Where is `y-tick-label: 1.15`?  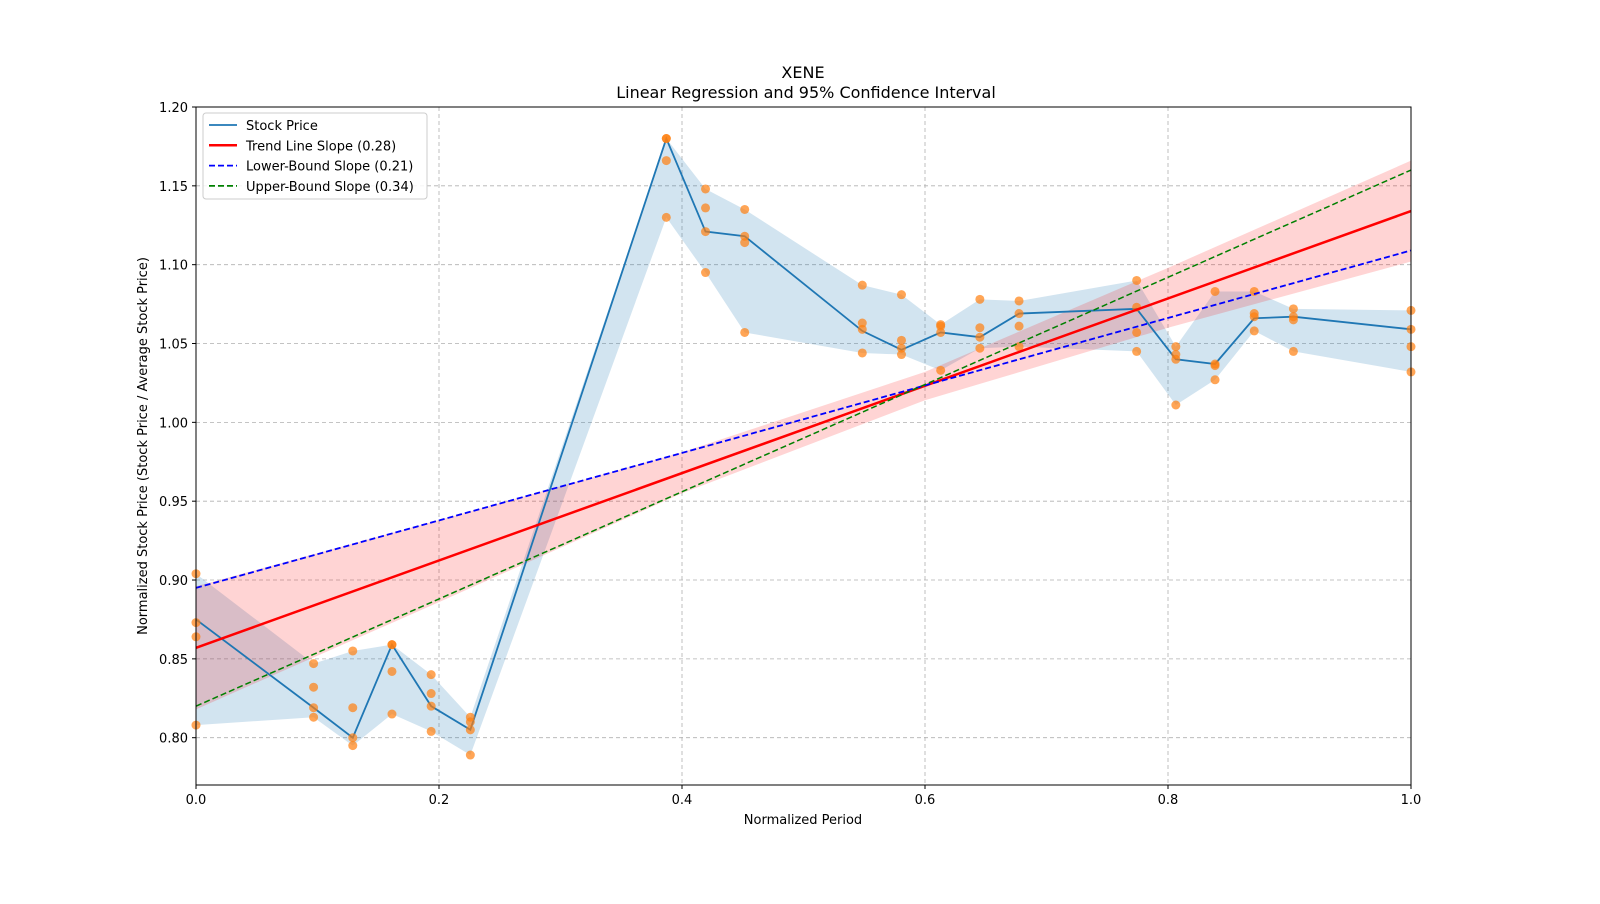 y-tick-label: 1.15 is located at coordinates (173, 187).